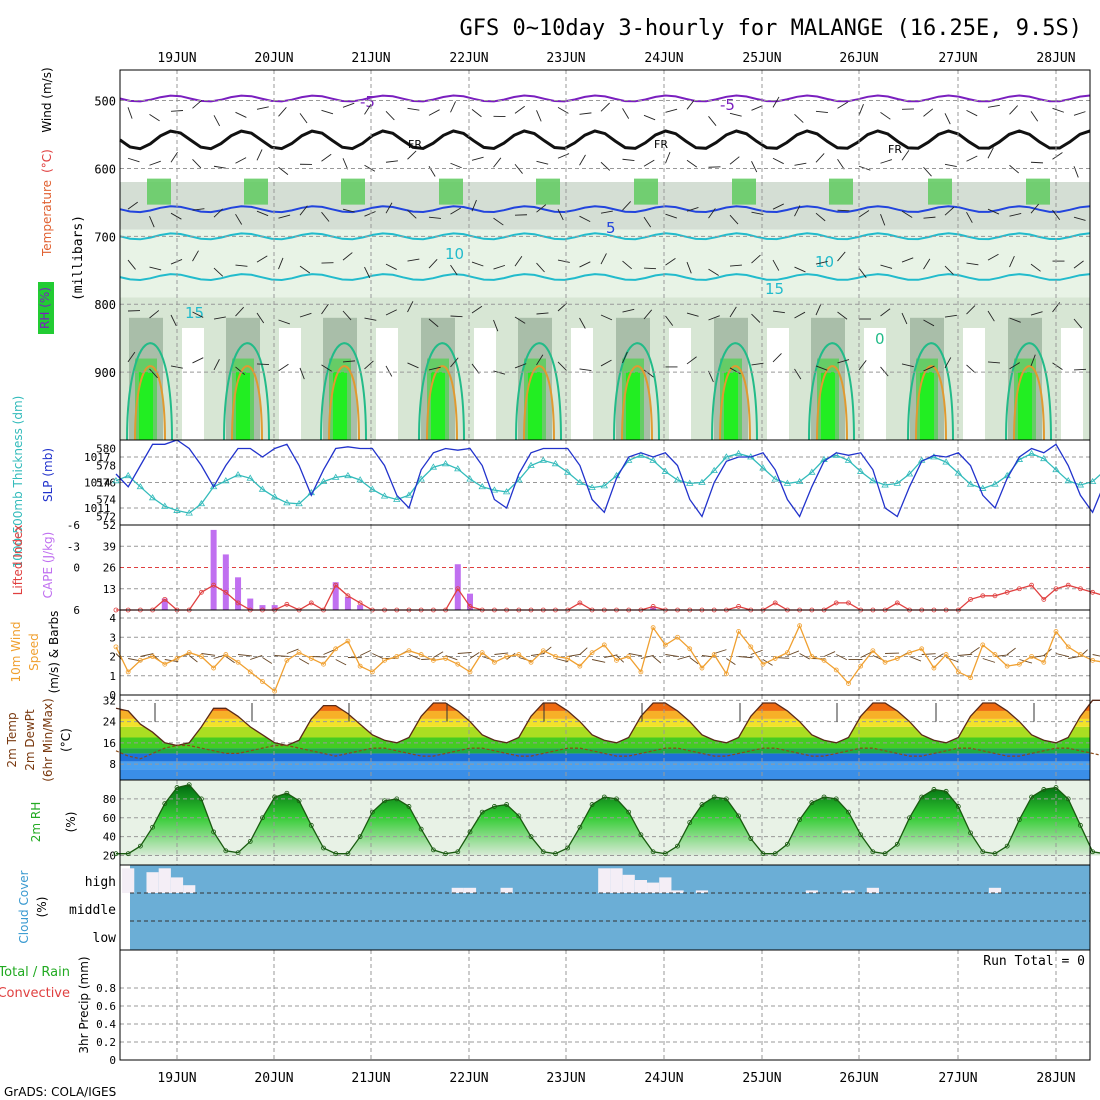 The image size is (1100, 1100). Describe the element at coordinates (100, 882) in the screenshot. I see `cloud-tick-label: high` at that location.